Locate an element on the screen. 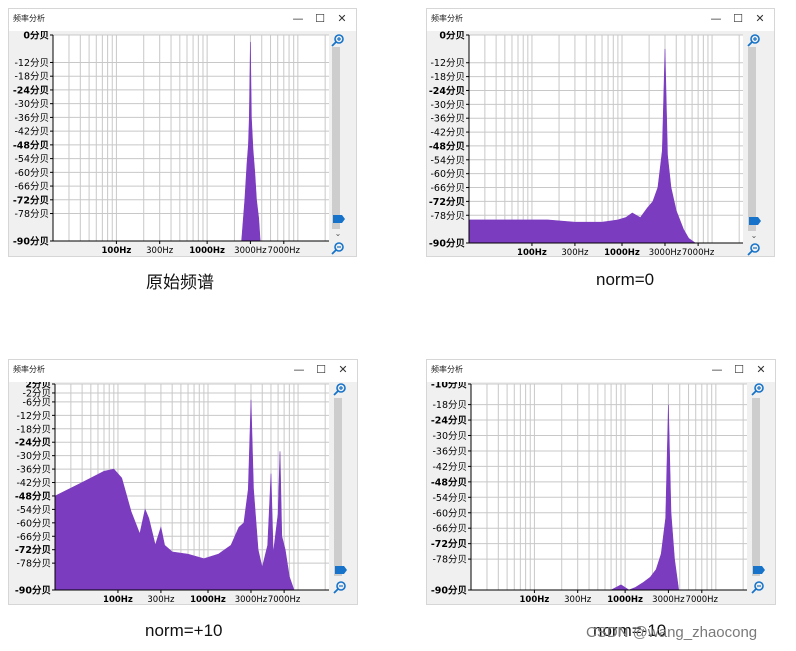 This screenshot has width=796, height=651. watermark: CSDN @wang_zhaocong is located at coordinates (672, 632).